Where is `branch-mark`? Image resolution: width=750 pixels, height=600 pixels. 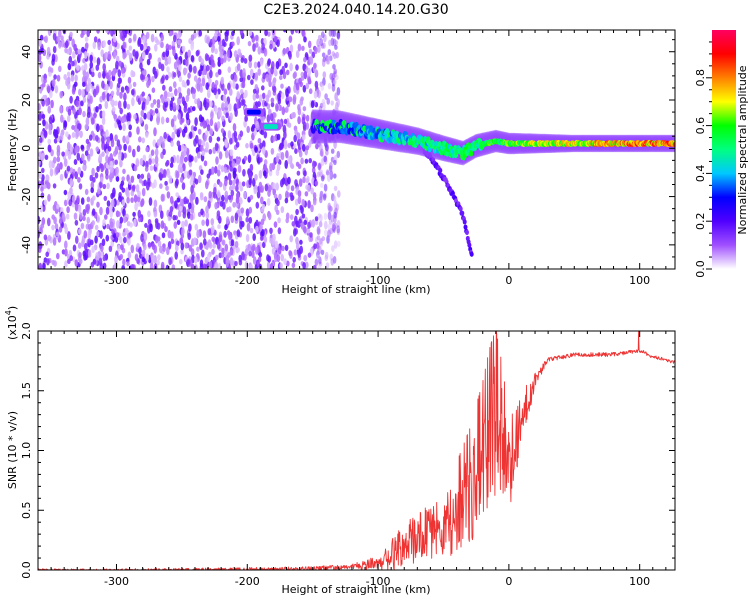
branch-mark is located at coordinates (467, 232).